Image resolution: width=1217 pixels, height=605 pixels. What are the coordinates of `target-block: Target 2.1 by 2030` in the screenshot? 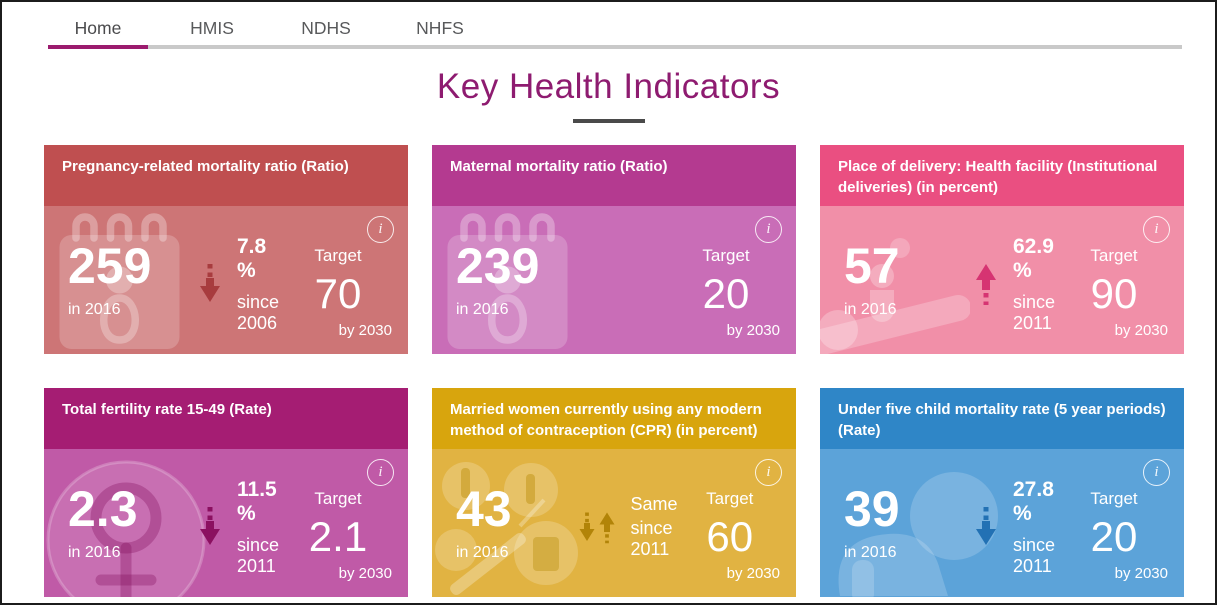 It's located at (338, 523).